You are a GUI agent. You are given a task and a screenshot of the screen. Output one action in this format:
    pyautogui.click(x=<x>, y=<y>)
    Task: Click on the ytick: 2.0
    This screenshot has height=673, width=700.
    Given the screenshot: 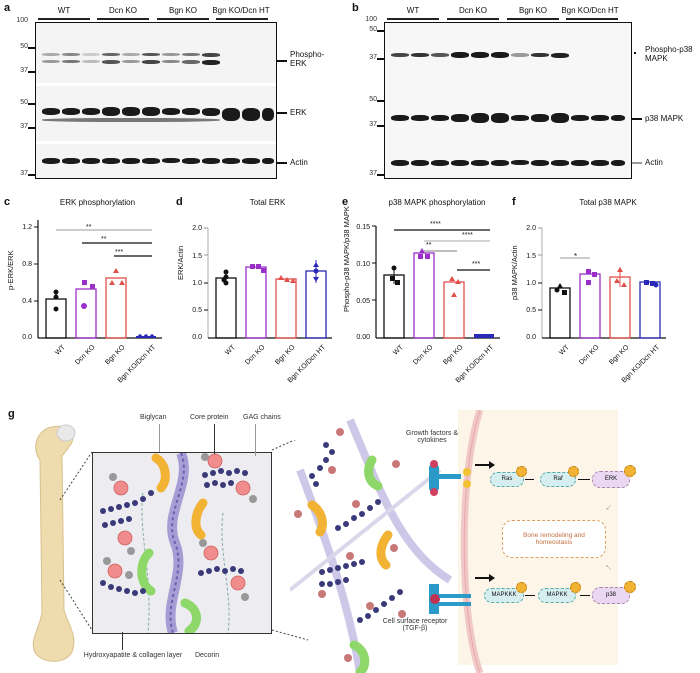 What is the action you would take?
    pyautogui.click(x=531, y=228)
    